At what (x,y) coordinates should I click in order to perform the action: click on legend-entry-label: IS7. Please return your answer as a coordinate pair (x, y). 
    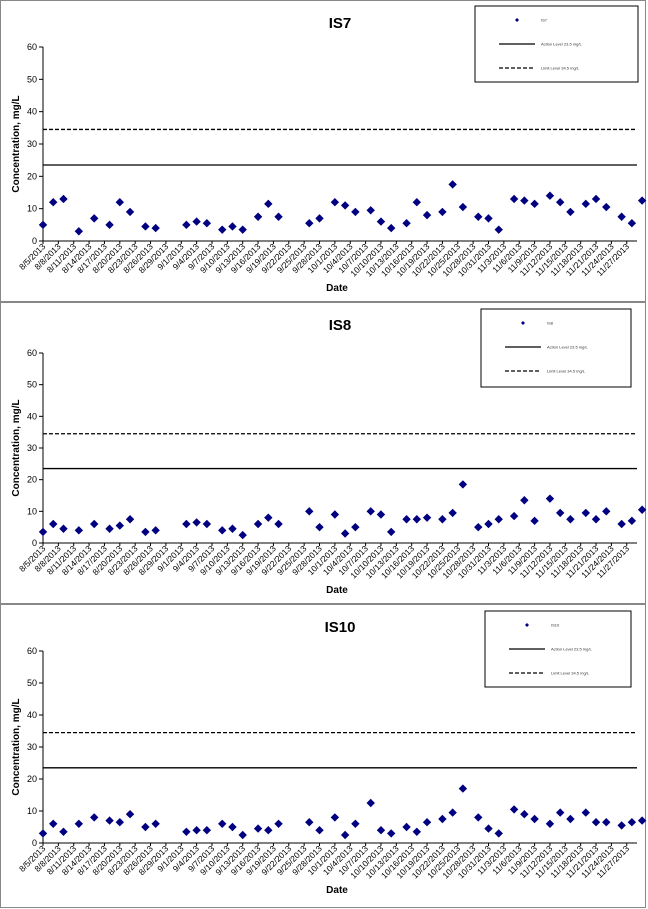
    Looking at the image, I should click on (544, 20).